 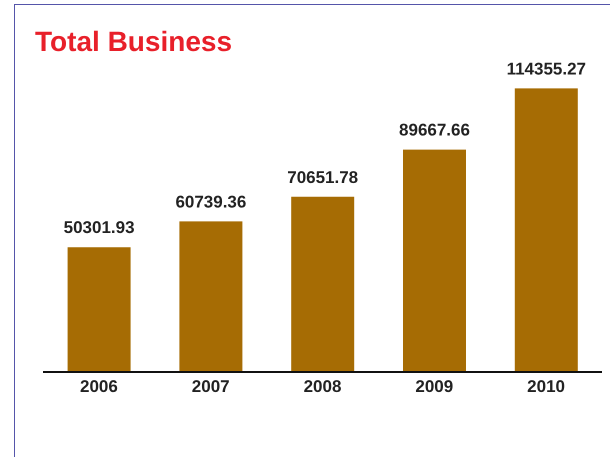 What do you see at coordinates (99, 228) in the screenshot?
I see `data-label: 50301.93` at bounding box center [99, 228].